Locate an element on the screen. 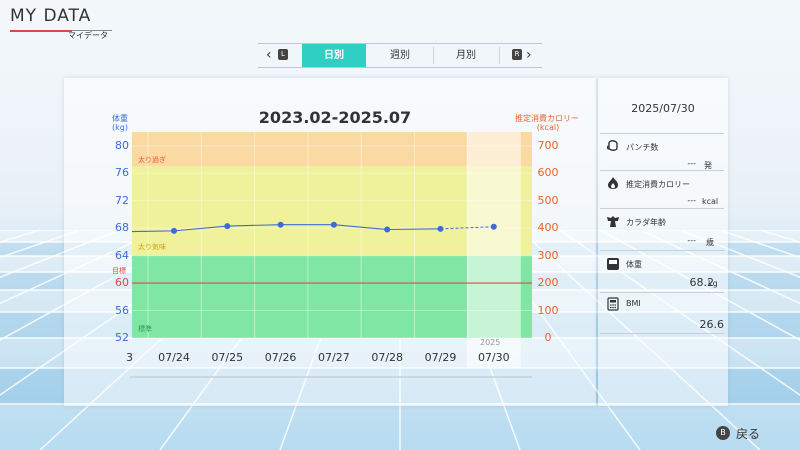 The image size is (800, 450). zone-label-standard: 標準 is located at coordinates (145, 329).